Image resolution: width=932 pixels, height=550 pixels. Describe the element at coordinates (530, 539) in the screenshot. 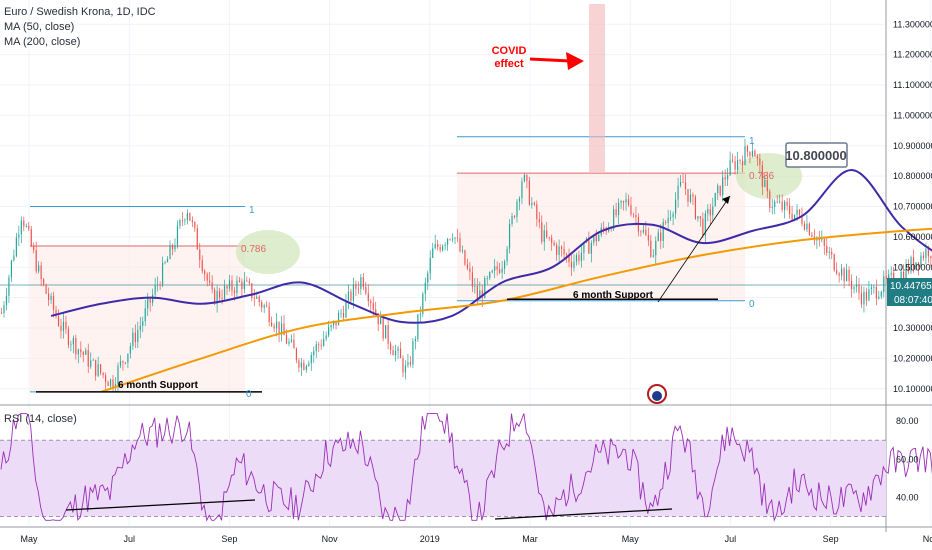

I see `time-tick-label: Mar` at that location.